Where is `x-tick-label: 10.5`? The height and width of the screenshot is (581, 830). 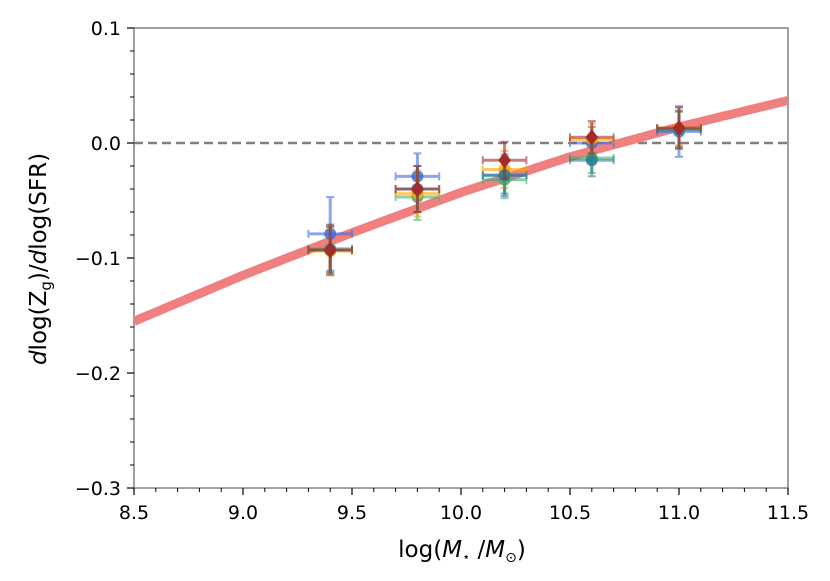 x-tick-label: 10.5 is located at coordinates (570, 513).